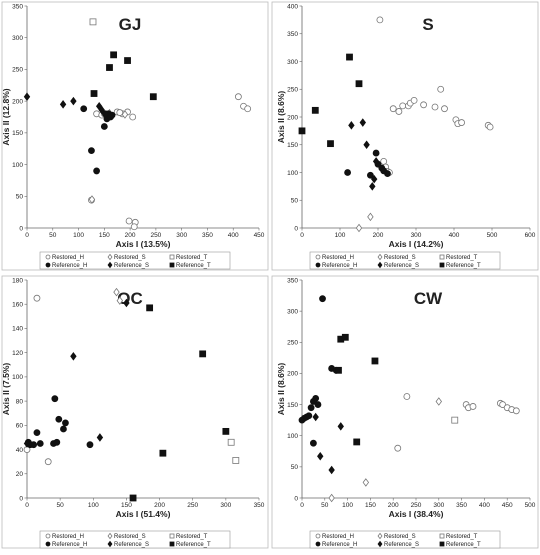 Image resolution: width=540 pixels, height=555 pixels. Describe the element at coordinates (143, 244) in the screenshot. I see `x-axis-label: Axis I (13.5%)` at that location.